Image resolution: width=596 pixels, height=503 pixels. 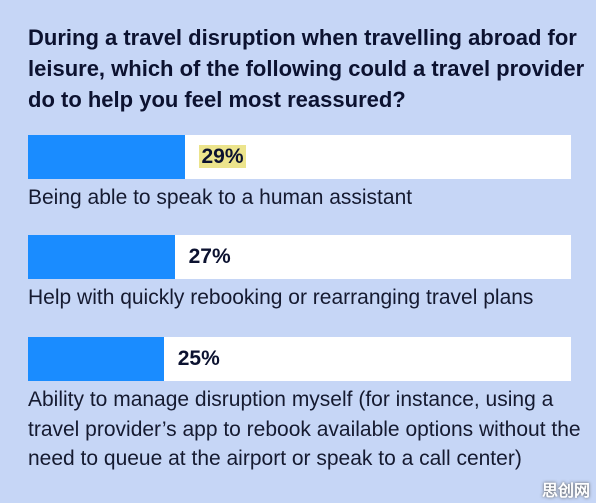 What do you see at coordinates (222, 156) in the screenshot?
I see `value-label-text: 29%` at bounding box center [222, 156].